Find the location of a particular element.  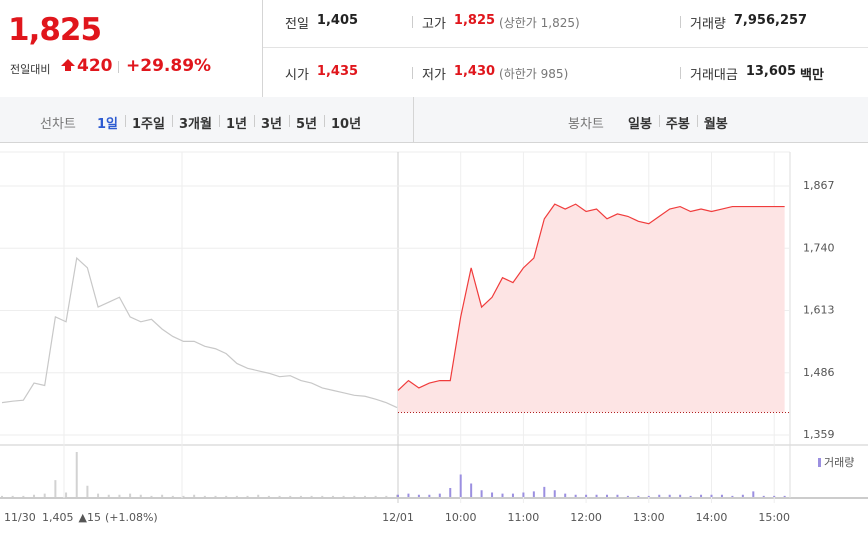

info-label: 거래량 is located at coordinates (708, 24).